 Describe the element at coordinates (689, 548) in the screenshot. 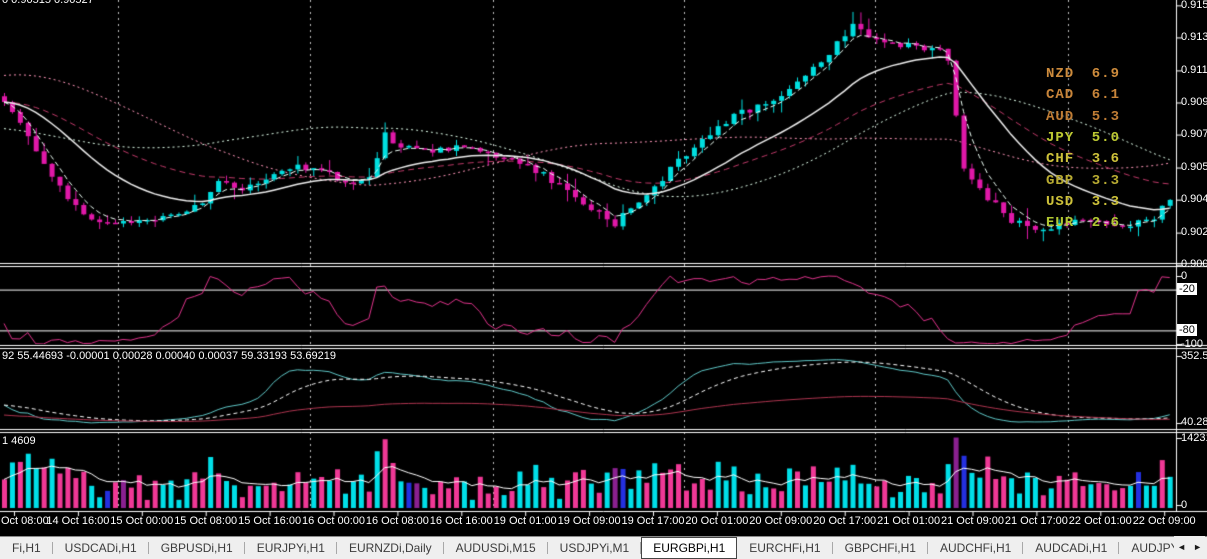

I see `chart-tab-eurgbpi-h1: EURGBPi,H1` at that location.